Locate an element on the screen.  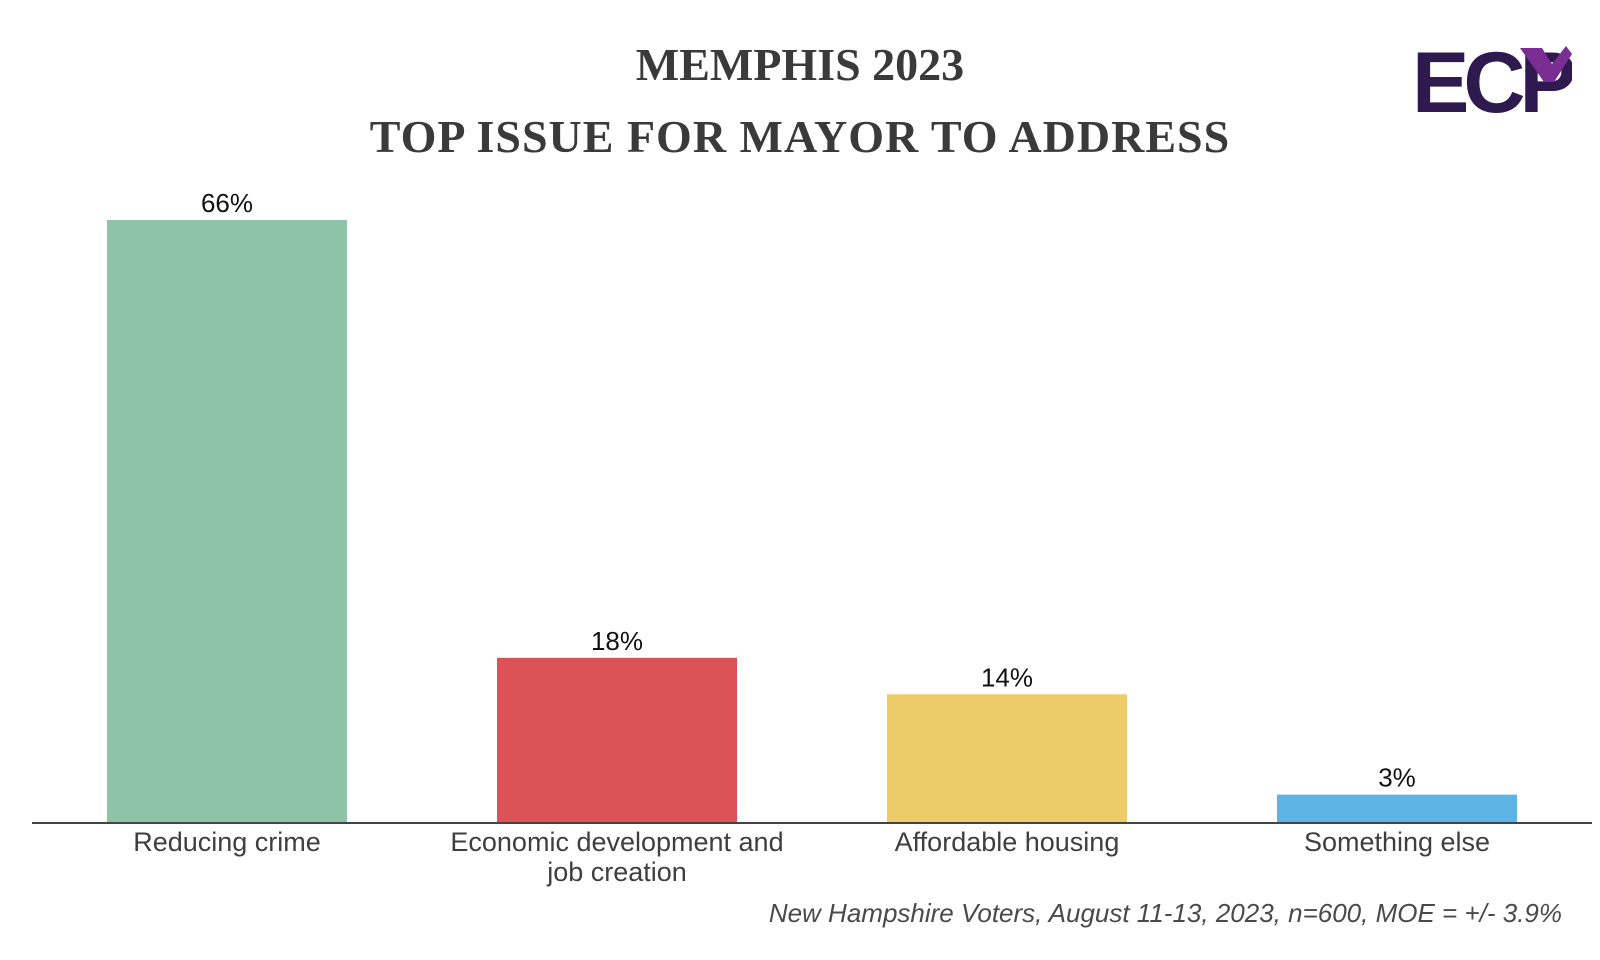
value-label-2: 14% is located at coordinates (1007, 677).